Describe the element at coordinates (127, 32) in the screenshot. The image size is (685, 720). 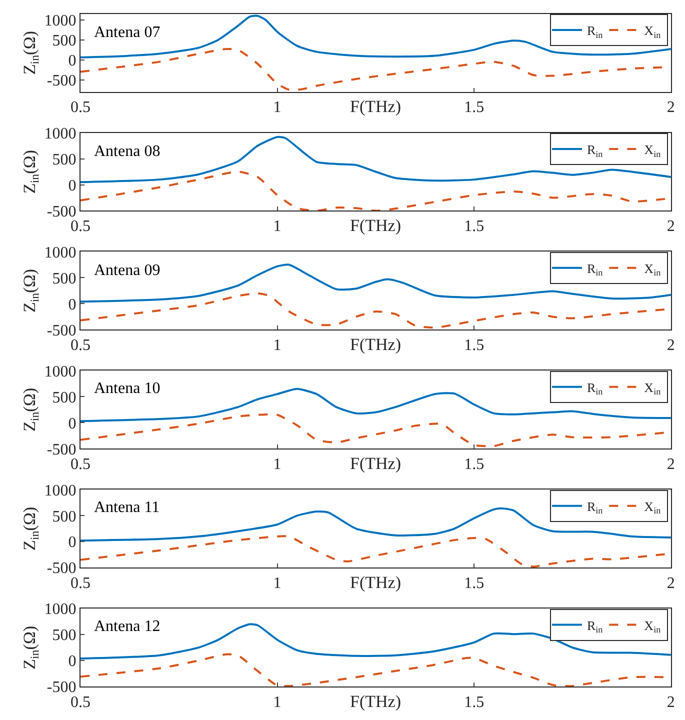
I see `text: Antena 07` at that location.